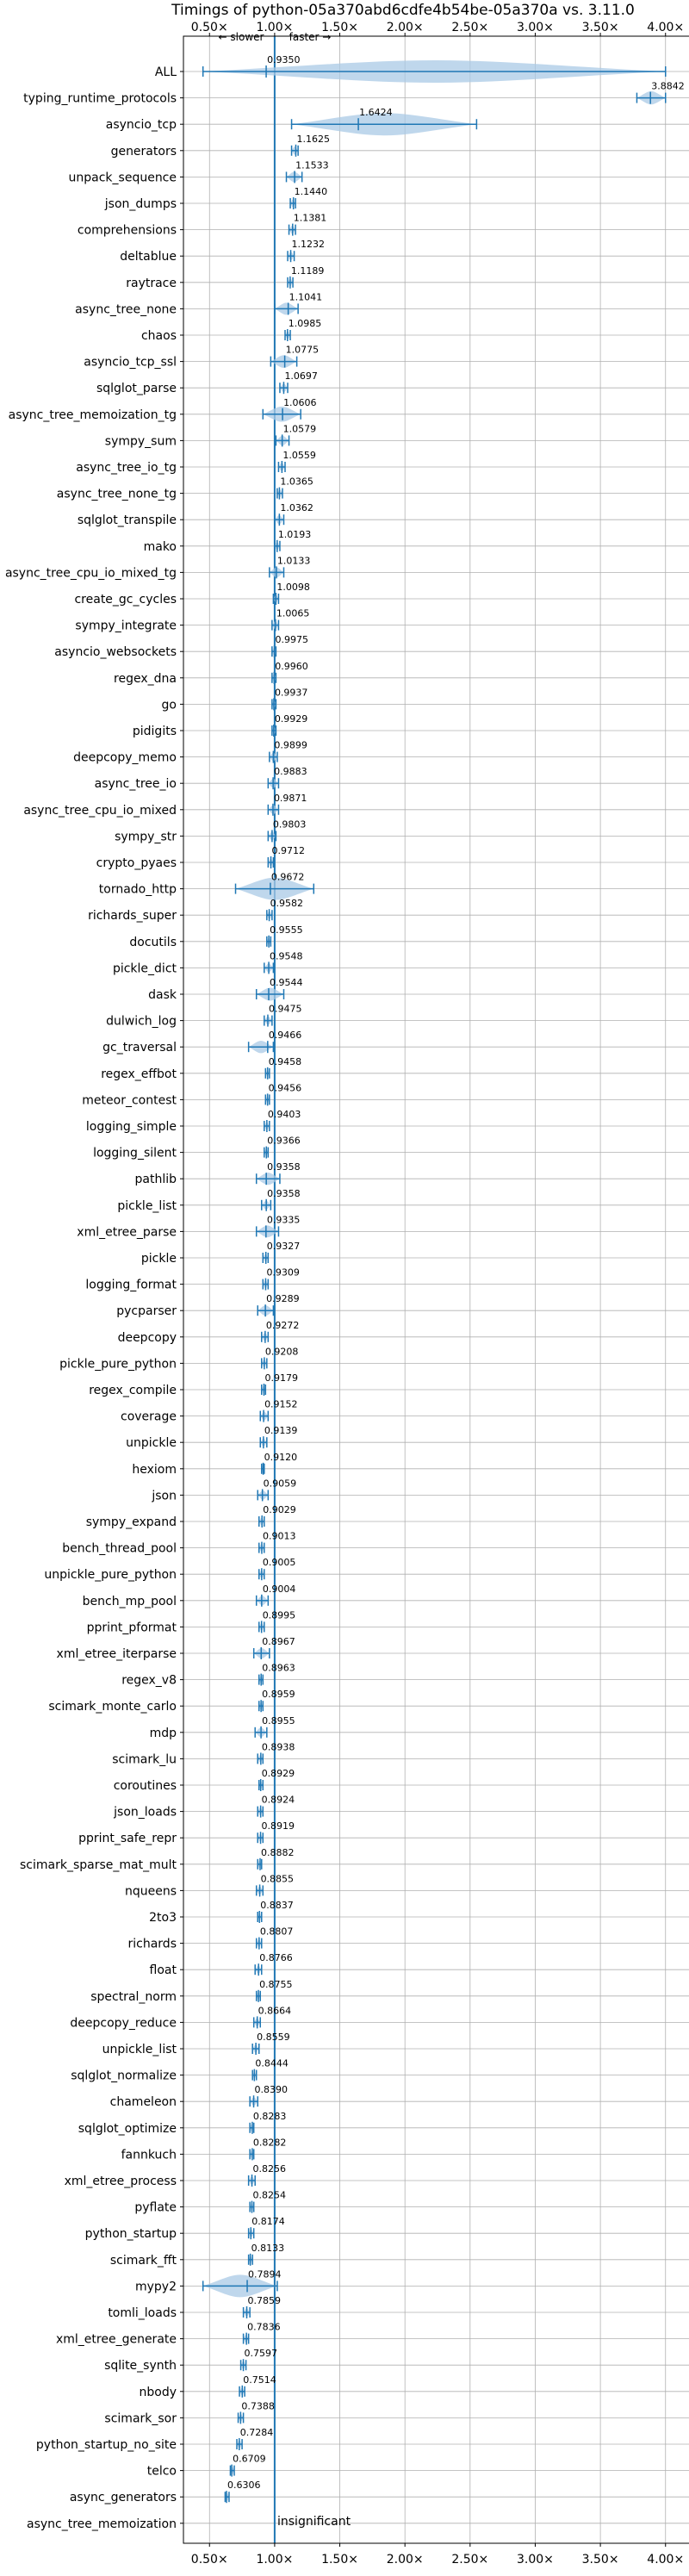  What do you see at coordinates (296, 482) in the screenshot?
I see `violin-value-label: 1.0365` at bounding box center [296, 482].